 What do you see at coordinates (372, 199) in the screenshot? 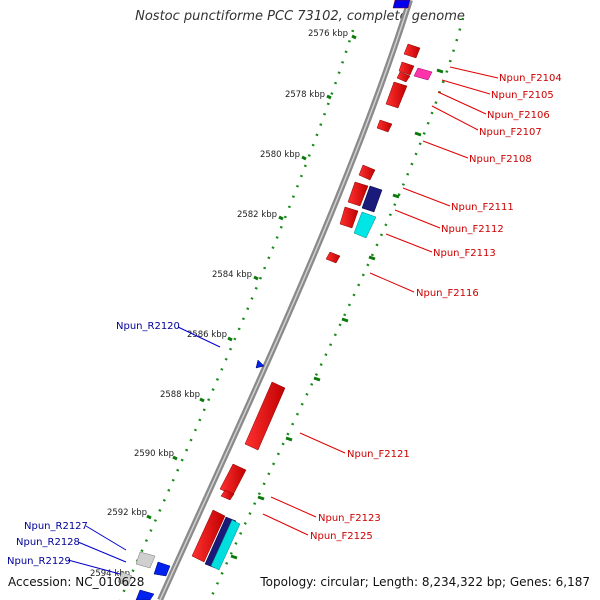
I see `forward-gene-navy` at bounding box center [372, 199].